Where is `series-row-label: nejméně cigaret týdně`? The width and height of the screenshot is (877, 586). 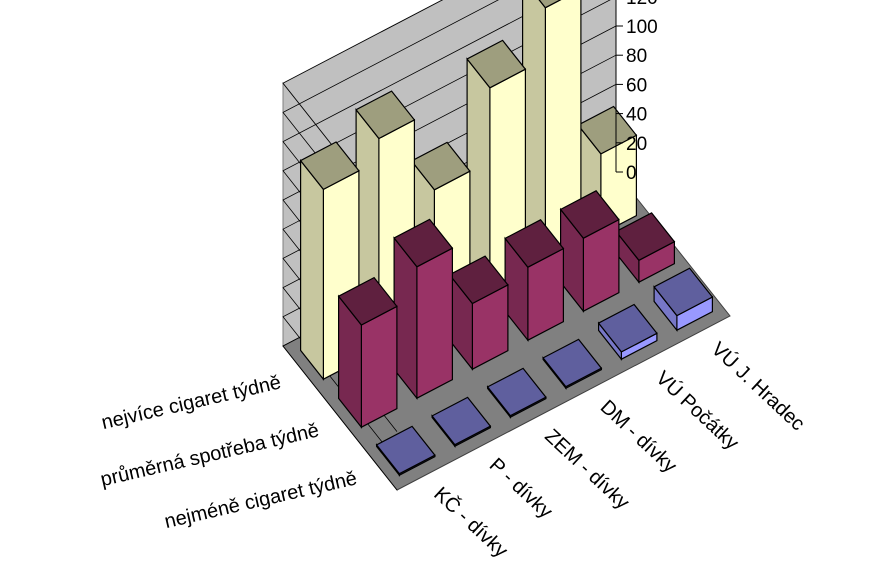
series-row-label: nejméně cigaret týdně is located at coordinates (260, 500).